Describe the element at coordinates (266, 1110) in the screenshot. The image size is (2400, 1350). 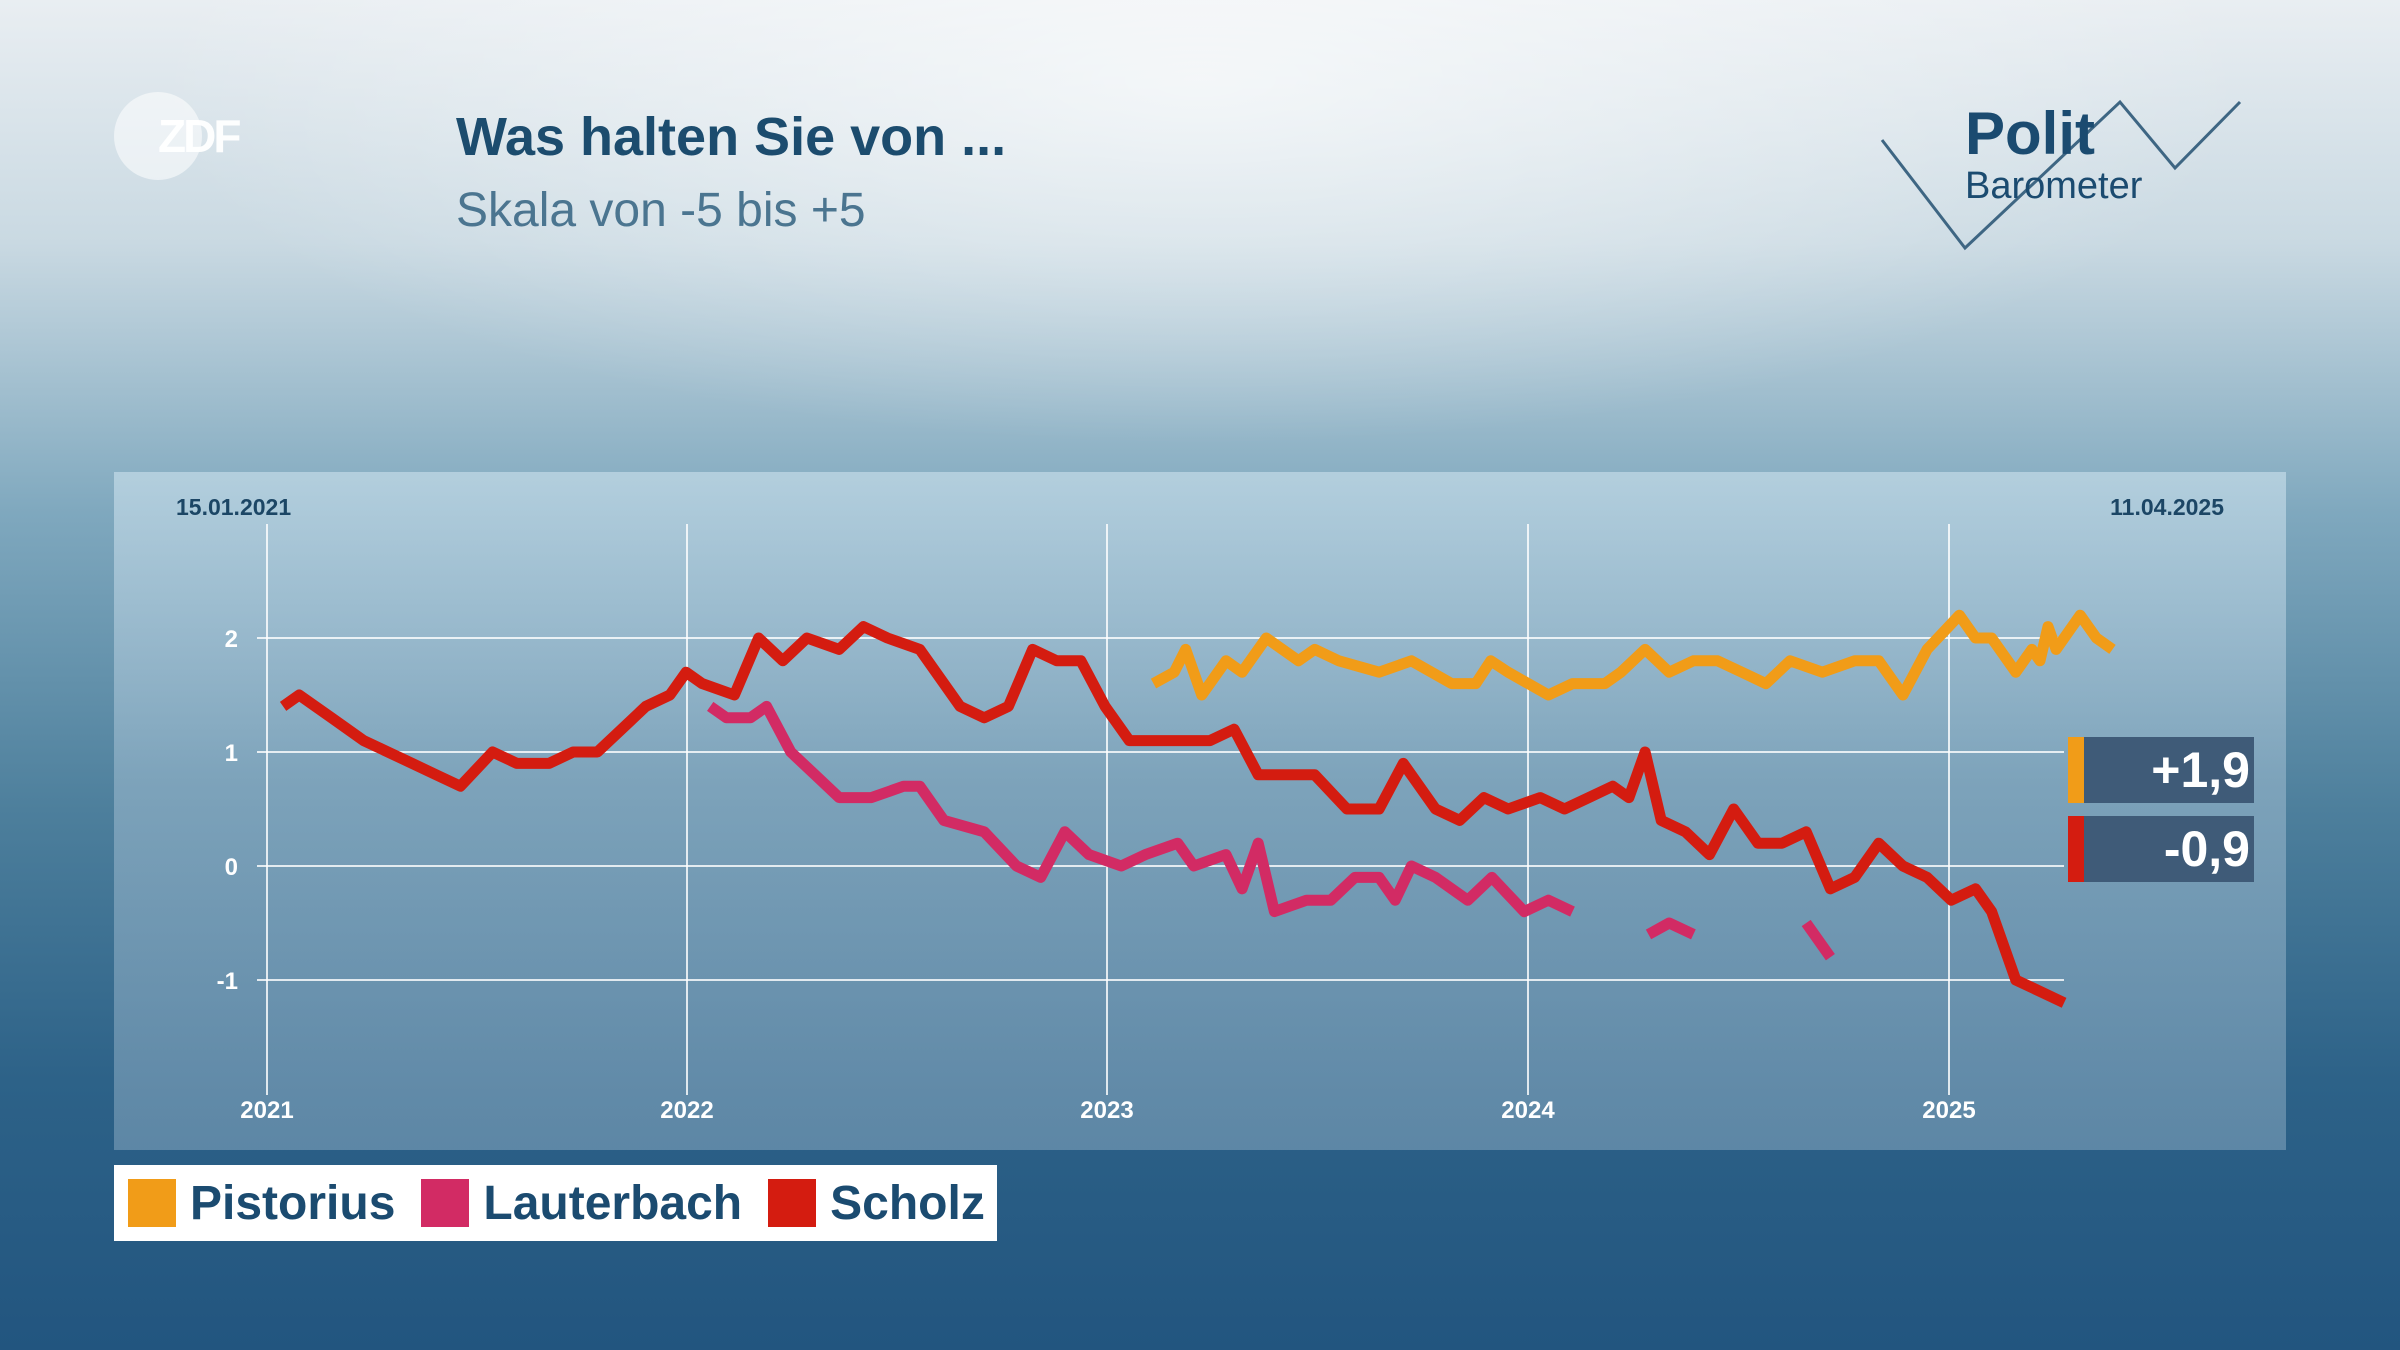
I see `x-tick-label: 2021` at that location.